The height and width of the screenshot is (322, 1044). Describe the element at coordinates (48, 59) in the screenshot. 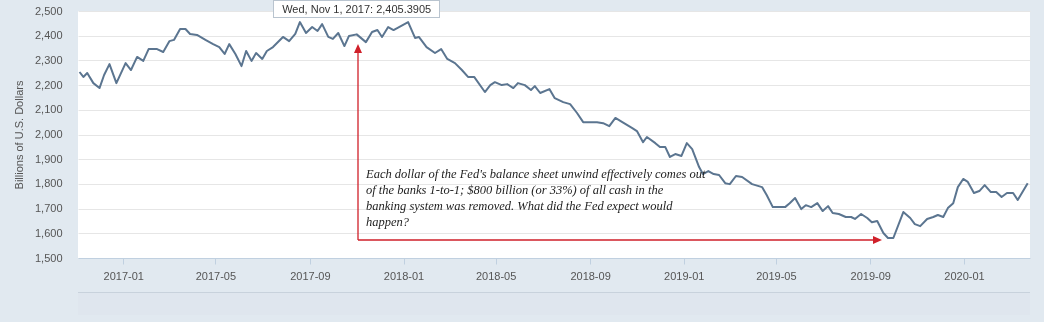

I see `y-tick-label: 2,300` at that location.